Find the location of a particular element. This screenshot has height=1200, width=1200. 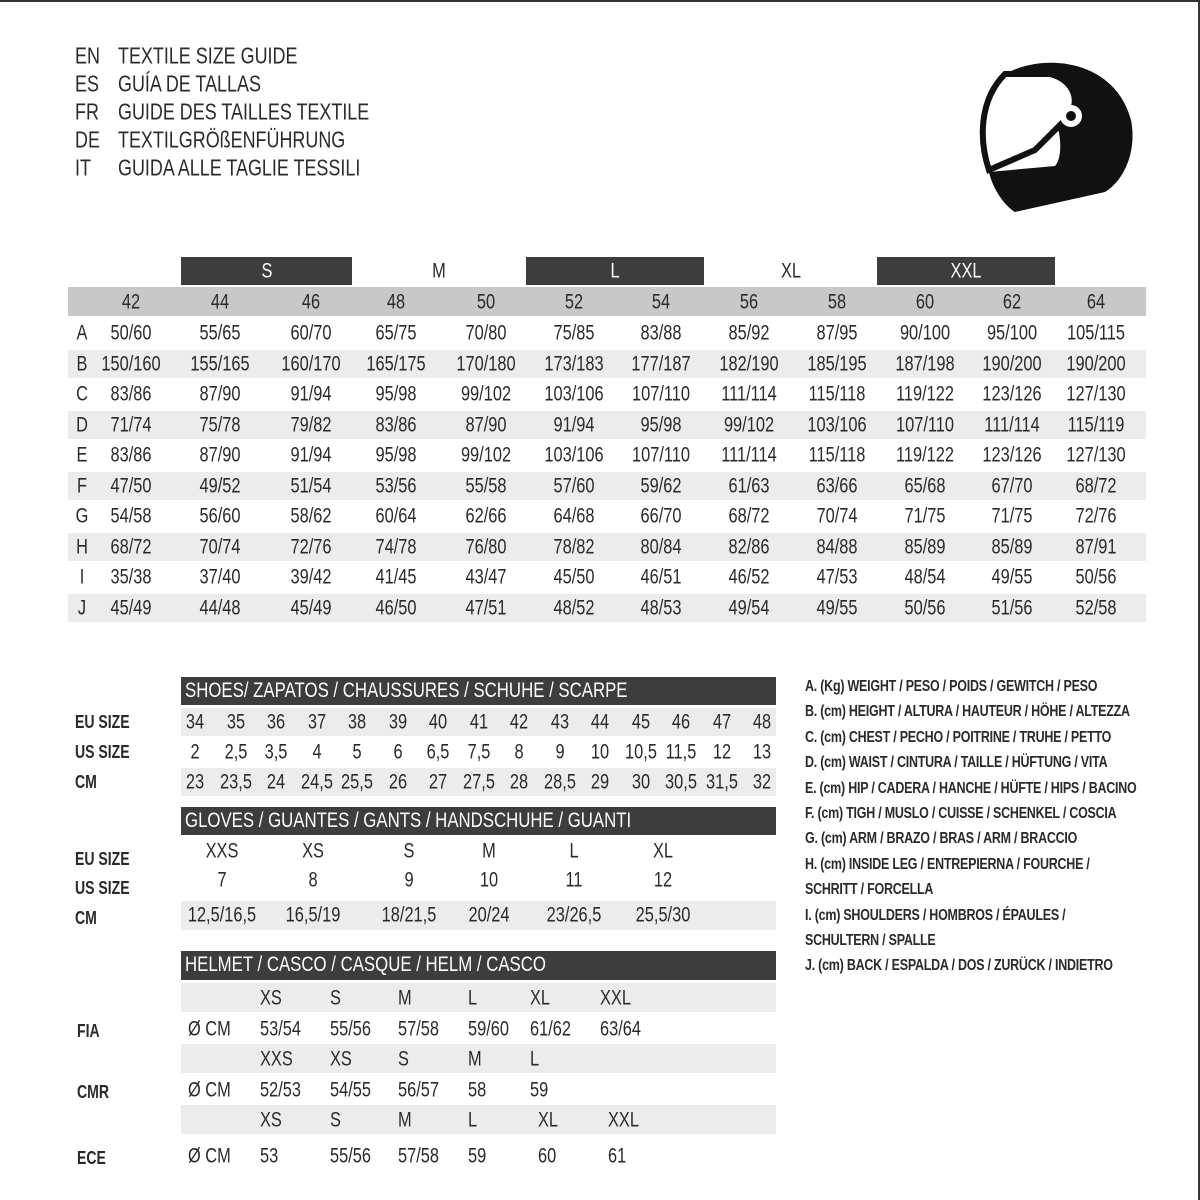

size-group-label: XL is located at coordinates (790, 271).